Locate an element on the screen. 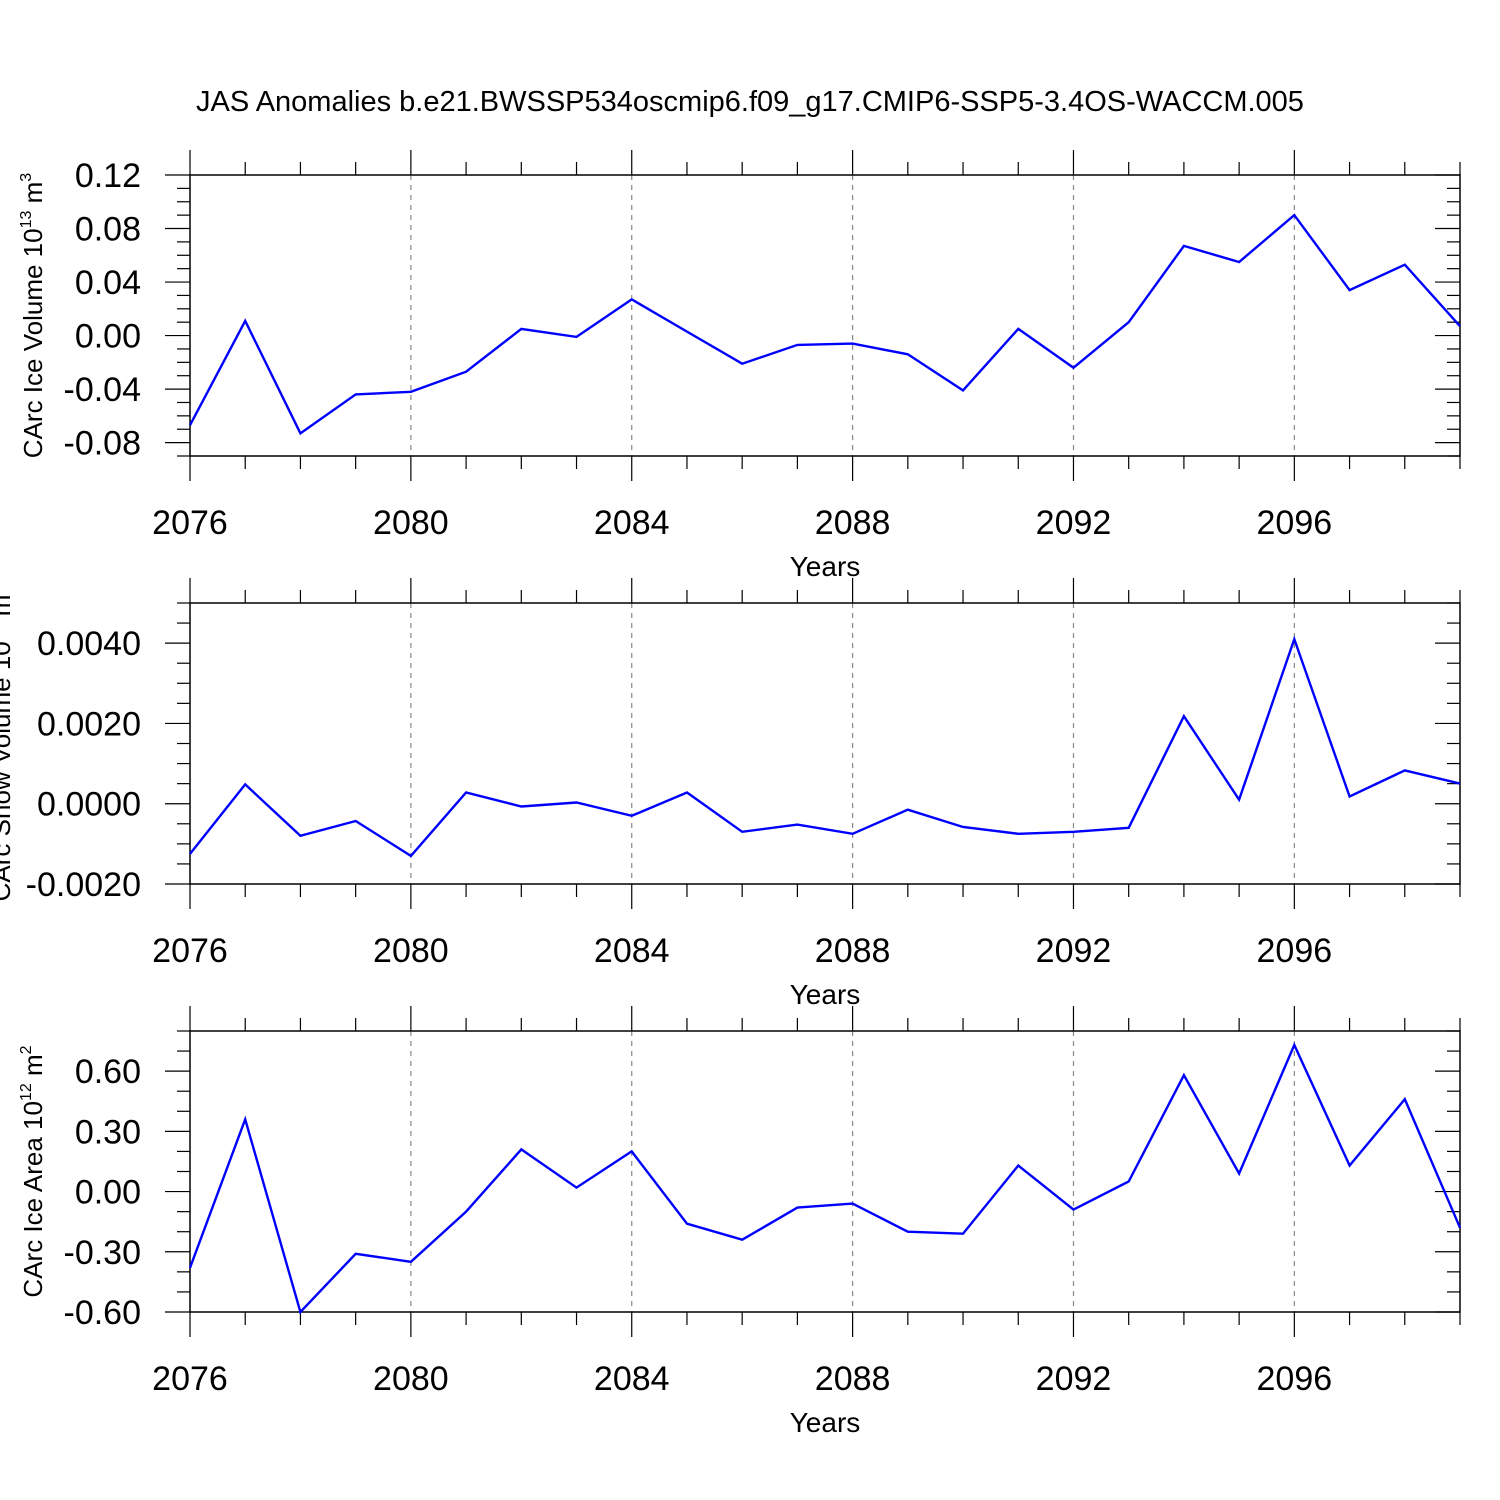 This screenshot has height=1500, width=1500. y-tick-label: -0.0020 is located at coordinates (83, 885).